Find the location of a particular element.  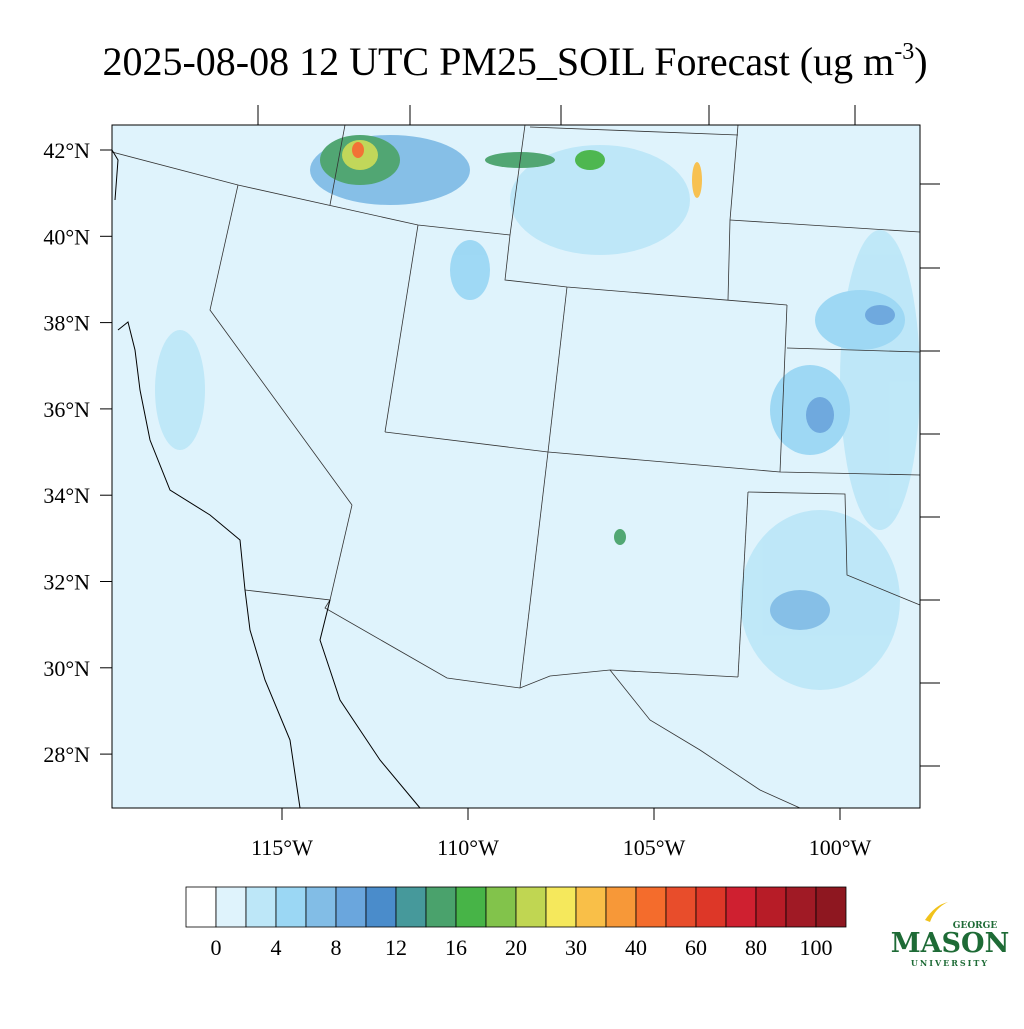

colorbar-label: 20 is located at coordinates (516, 947).